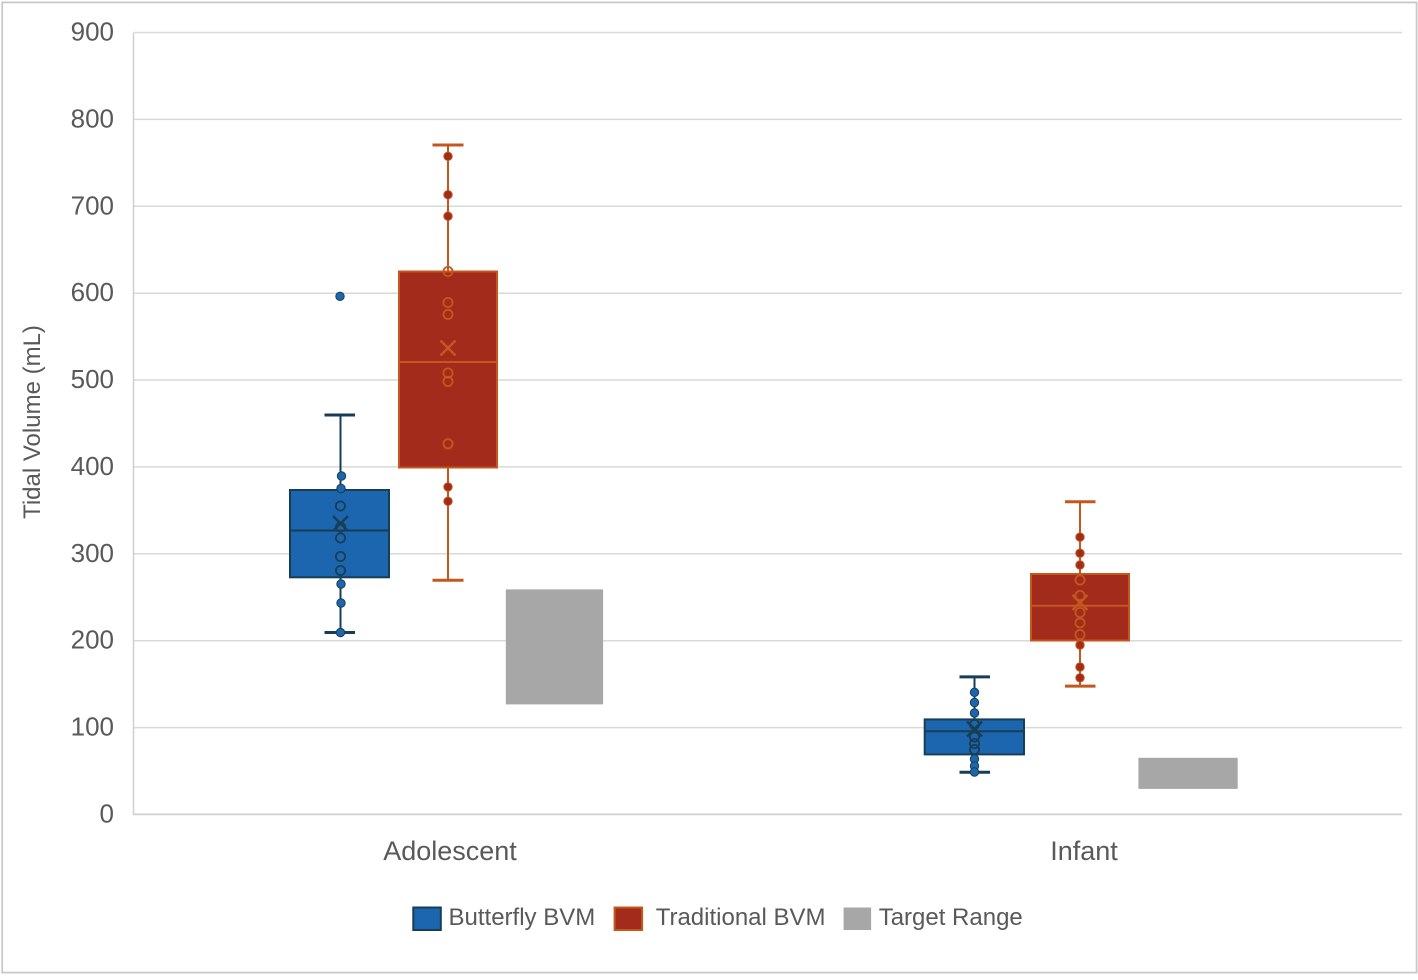  I want to click on svg-text: 600, so click(92, 292).